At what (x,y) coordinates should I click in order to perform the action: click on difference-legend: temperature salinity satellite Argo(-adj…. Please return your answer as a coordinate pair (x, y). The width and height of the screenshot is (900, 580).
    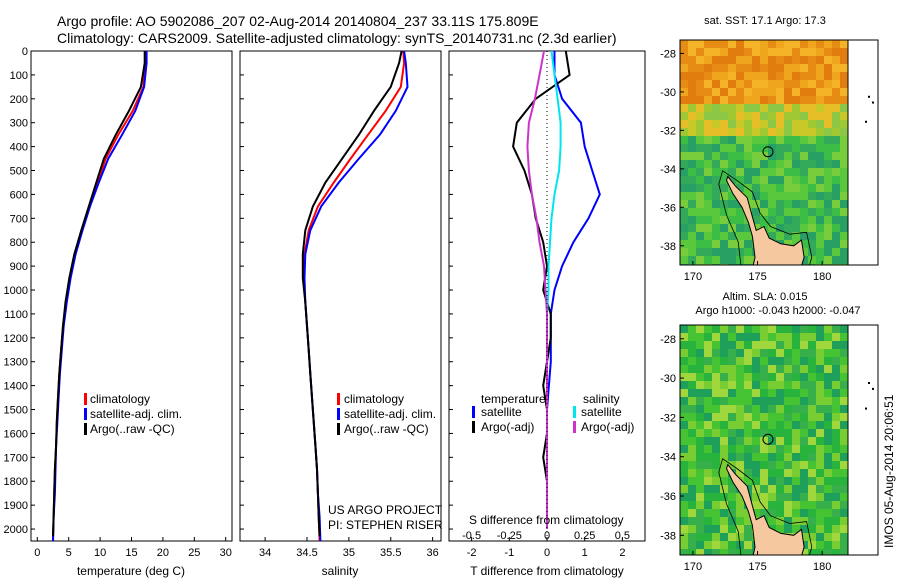
    Looking at the image, I should click on (551, 459).